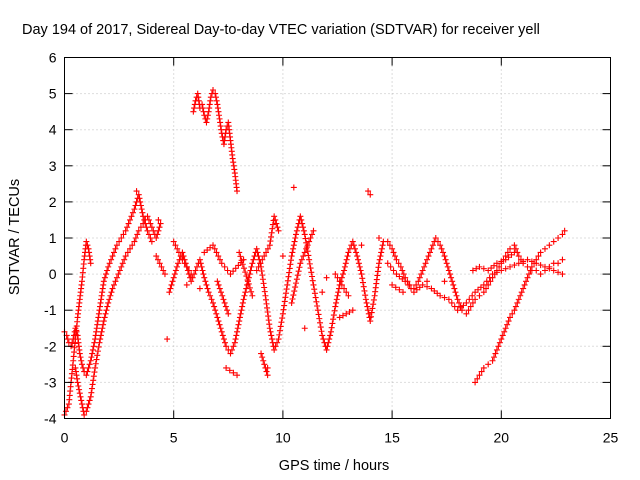 The height and width of the screenshot is (480, 640). Describe the element at coordinates (50, 238) in the screenshot. I see `y-tick-labels: -4 -3 -2 -1 0 1 2 3 4 5 6` at that location.